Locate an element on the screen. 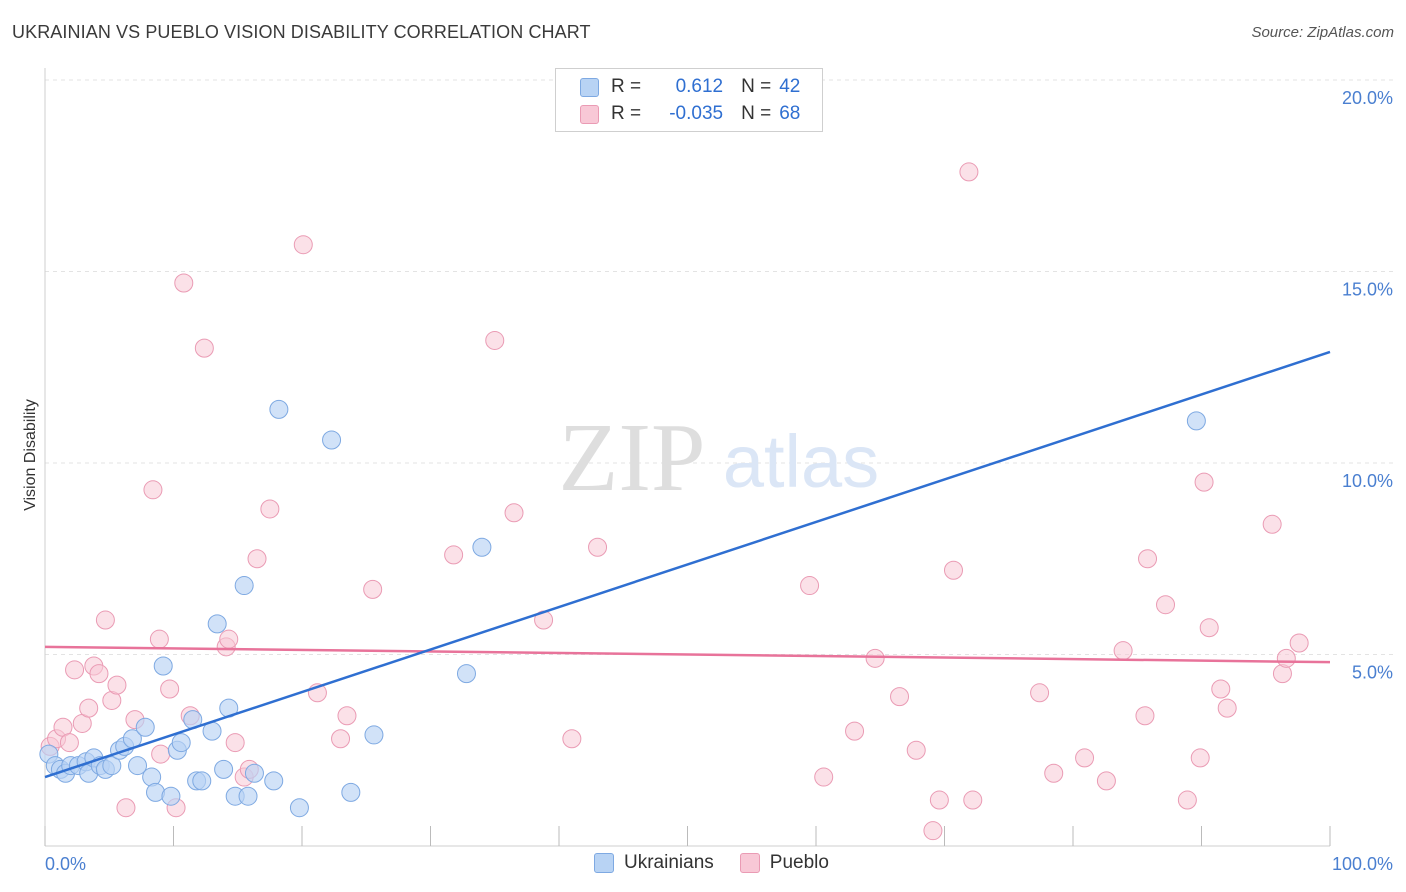  watermark: ZIP atlas is located at coordinates (719, 458).